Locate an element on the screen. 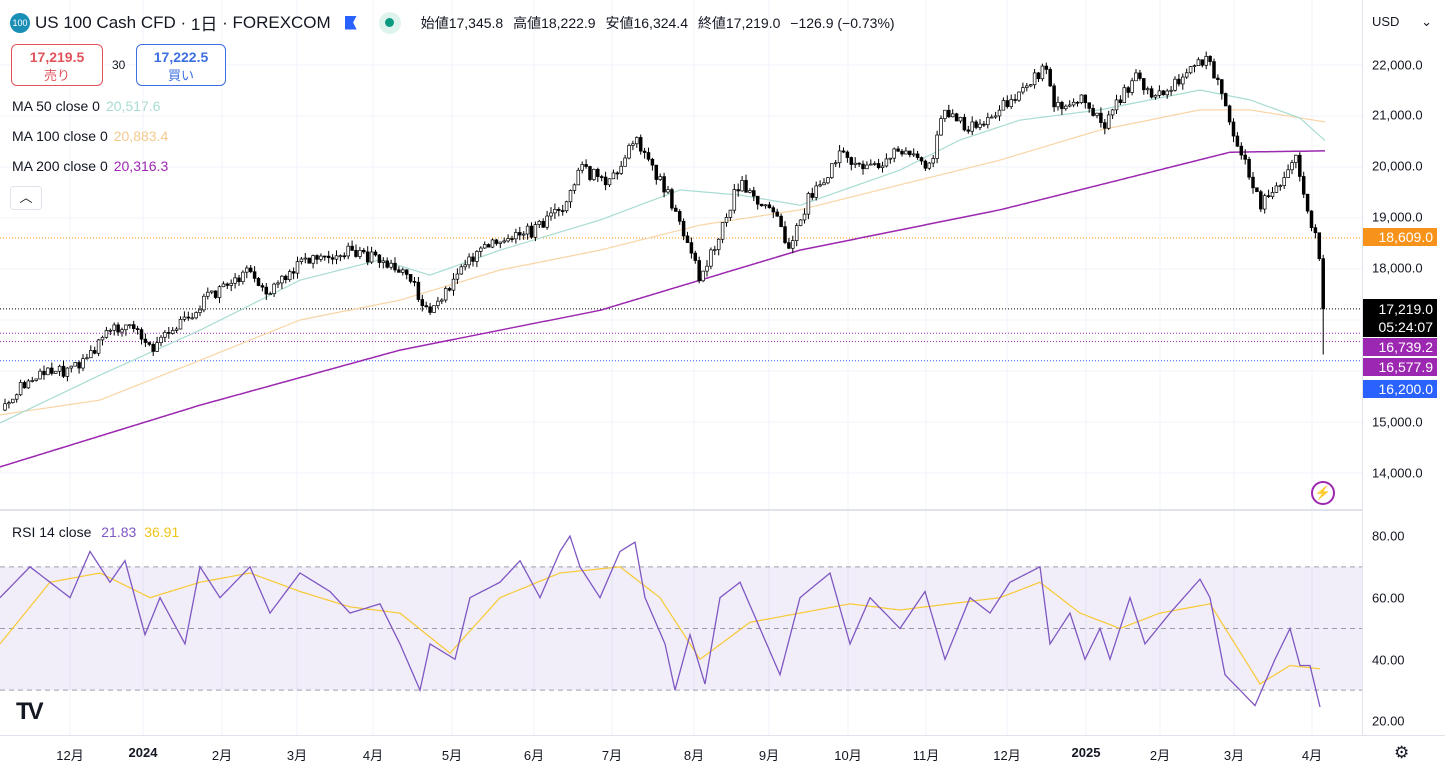 The image size is (1445, 768). support-price-tag: 16,200.0 is located at coordinates (1400, 389).